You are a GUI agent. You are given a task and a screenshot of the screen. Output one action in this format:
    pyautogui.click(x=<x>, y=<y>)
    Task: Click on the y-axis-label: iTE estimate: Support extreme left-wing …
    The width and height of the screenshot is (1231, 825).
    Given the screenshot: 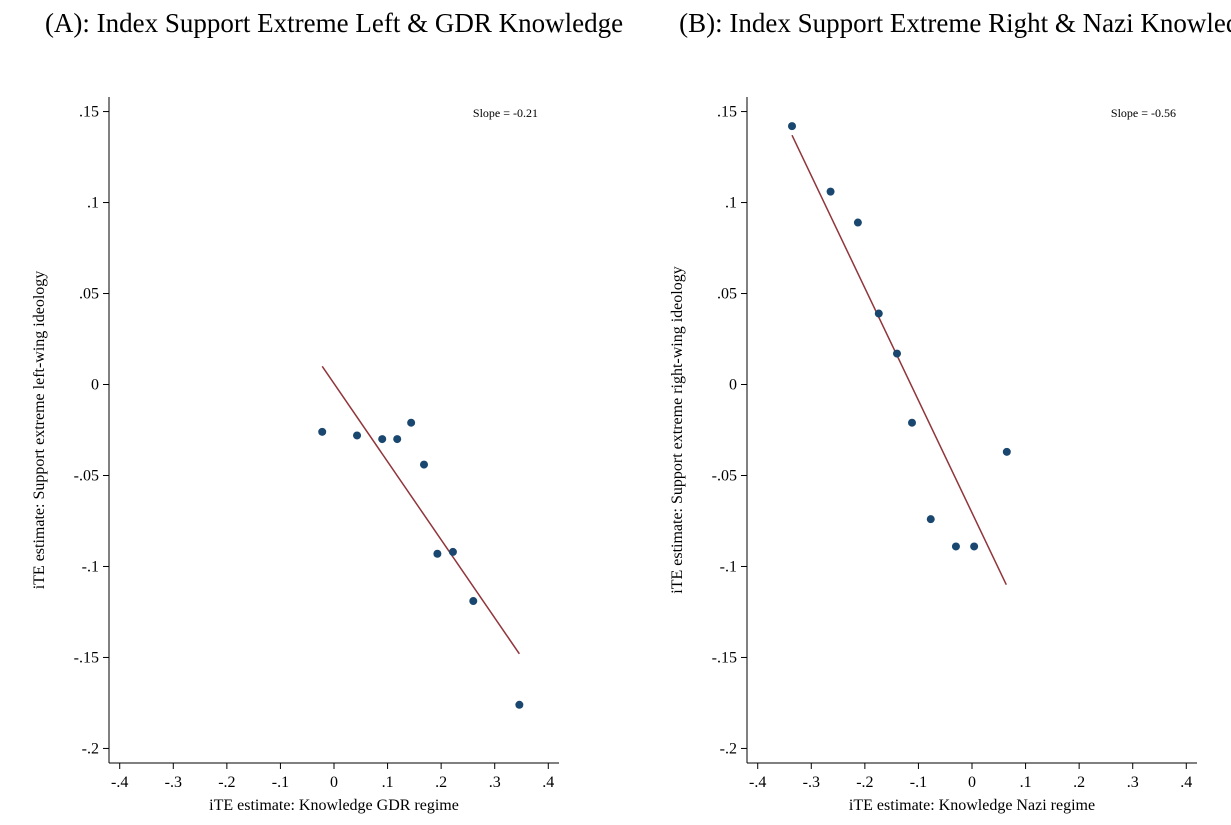 What is the action you would take?
    pyautogui.click(x=39, y=430)
    